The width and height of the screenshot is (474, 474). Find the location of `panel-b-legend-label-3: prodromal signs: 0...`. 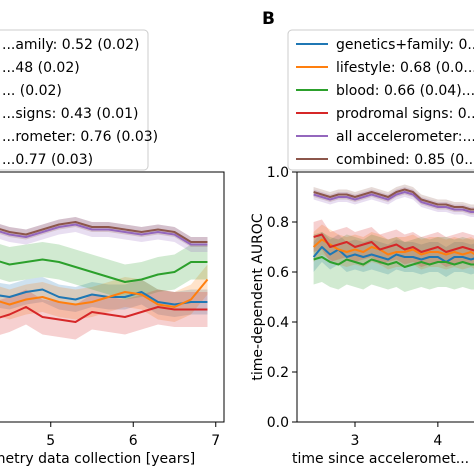

panel-b-legend-label-3: prodromal signs: 0... is located at coordinates (405, 114).